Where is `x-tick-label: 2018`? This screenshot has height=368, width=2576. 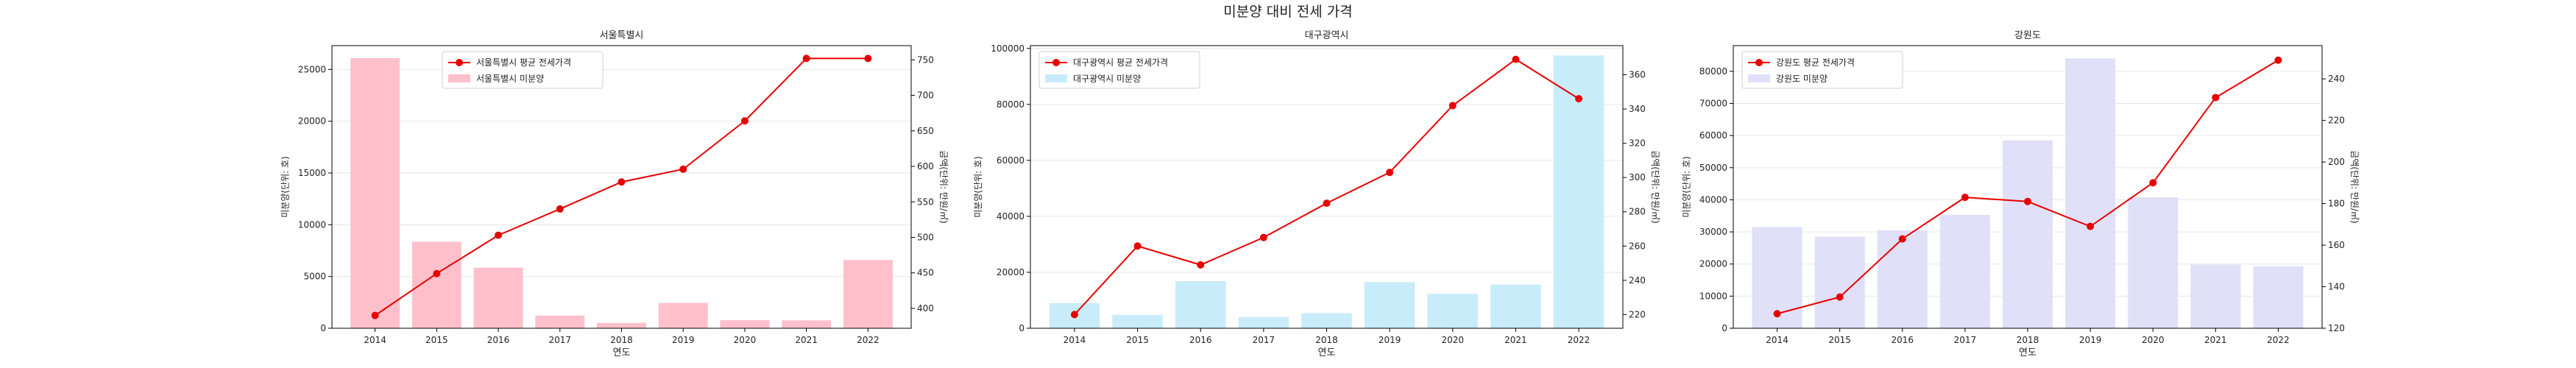
x-tick-label: 2018 is located at coordinates (1326, 340).